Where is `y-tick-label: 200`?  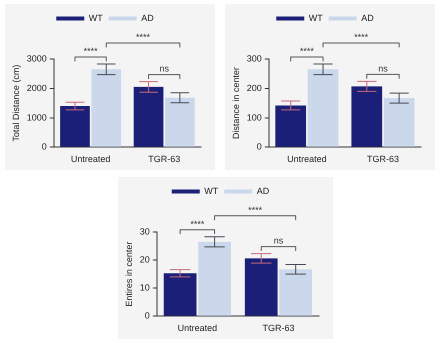
y-tick-label: 200 is located at coordinates (254, 87).